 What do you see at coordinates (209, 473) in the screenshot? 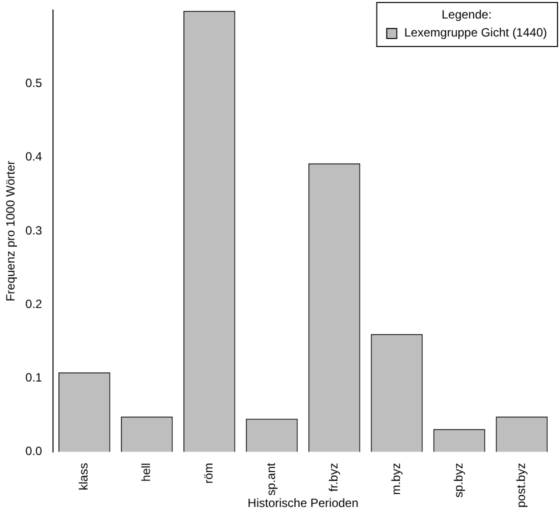
I see `x-tick-label: röm` at bounding box center [209, 473].